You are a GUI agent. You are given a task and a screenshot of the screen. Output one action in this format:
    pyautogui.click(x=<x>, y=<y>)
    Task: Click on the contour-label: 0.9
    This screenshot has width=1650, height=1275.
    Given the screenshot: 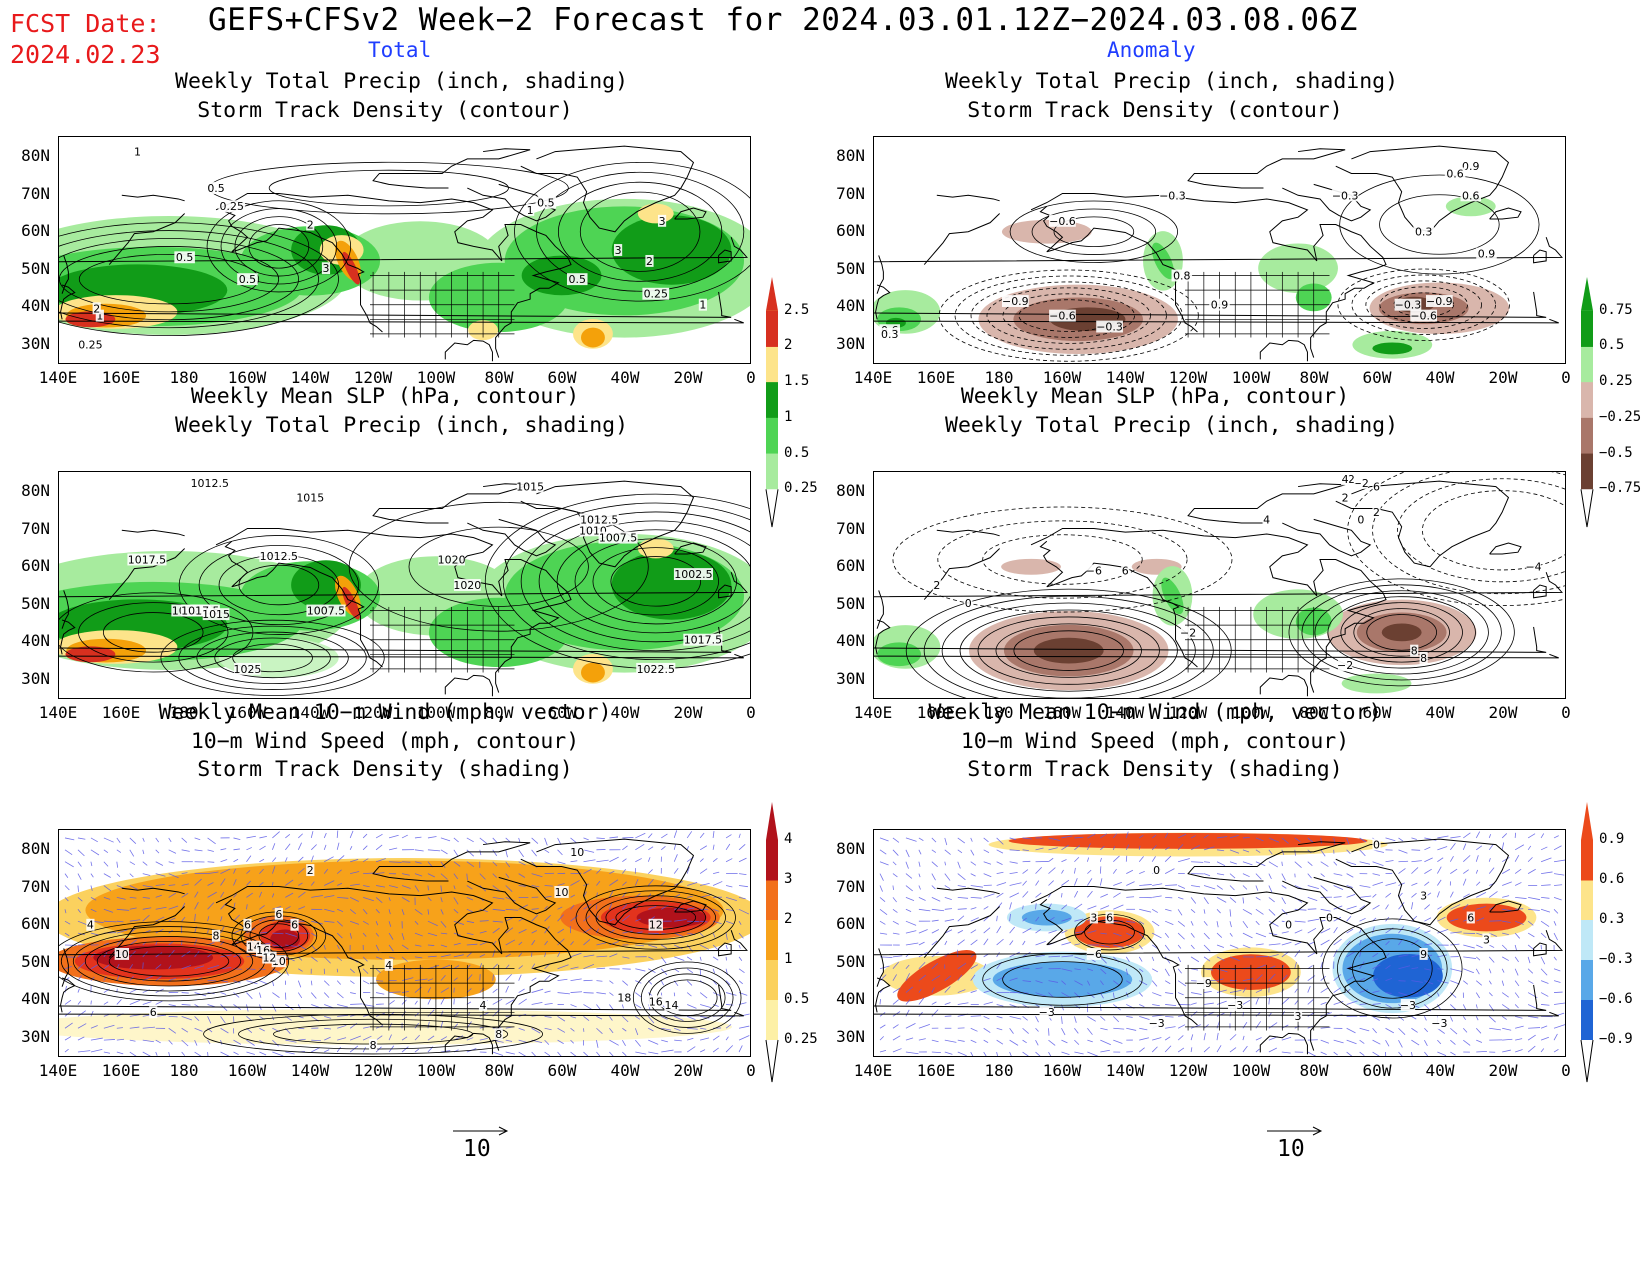 What is the action you would take?
    pyautogui.click(x=1219, y=305)
    